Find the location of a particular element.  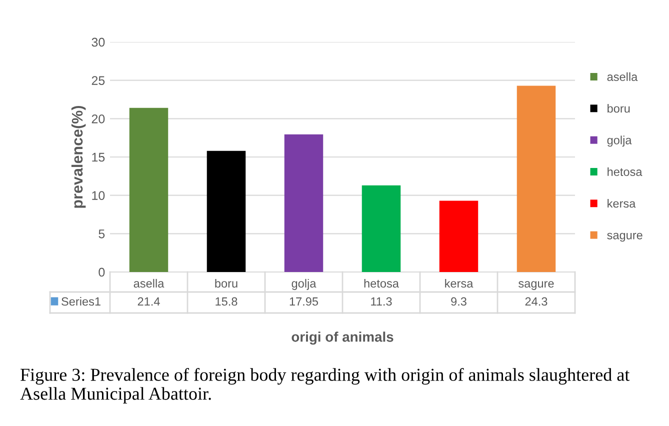

y-tick-label: 0 is located at coordinates (101, 272).